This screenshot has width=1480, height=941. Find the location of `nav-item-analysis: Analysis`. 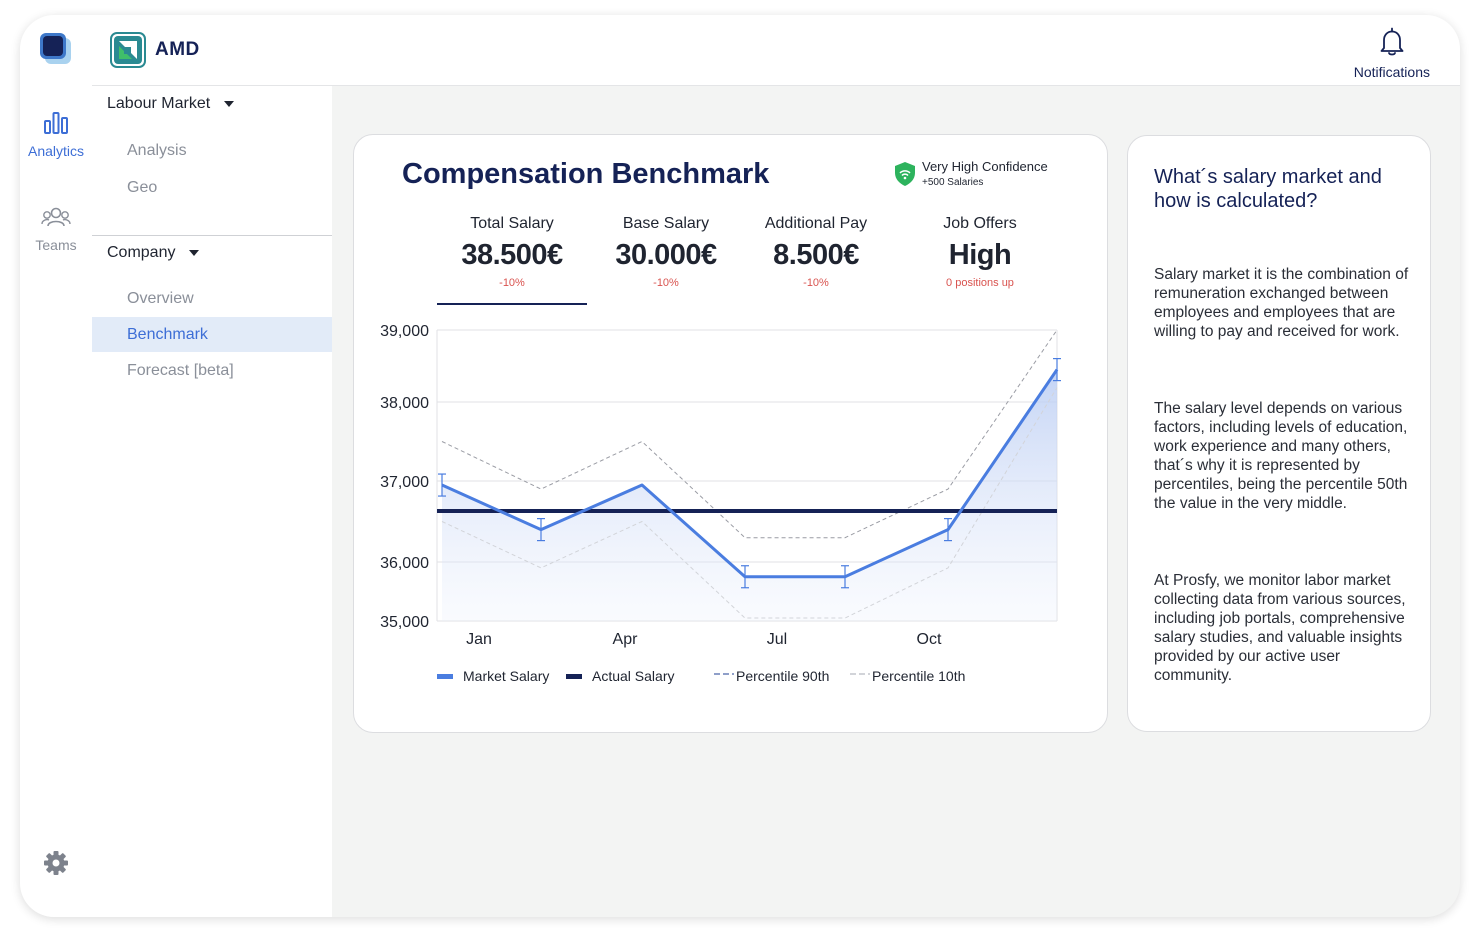

nav-item-analysis: Analysis is located at coordinates (157, 150).